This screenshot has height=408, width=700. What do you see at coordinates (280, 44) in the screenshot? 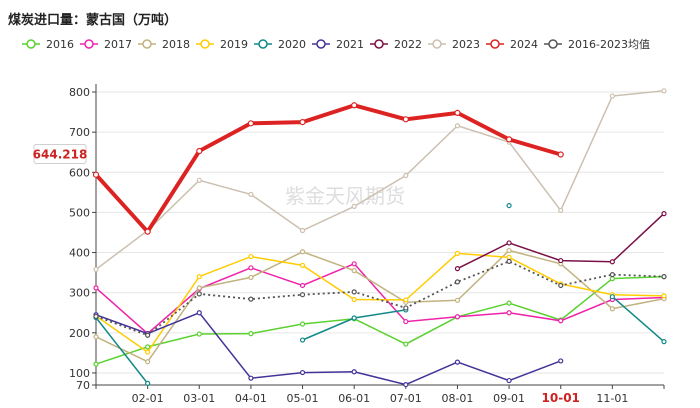
I see `legend-item: 2020` at bounding box center [280, 44].